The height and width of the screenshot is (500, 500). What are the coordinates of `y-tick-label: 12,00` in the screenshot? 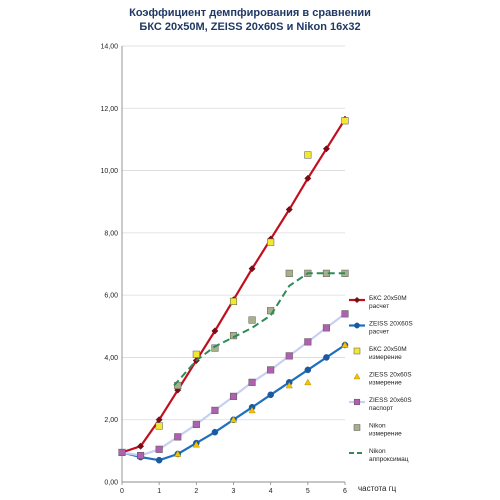 It's located at (109, 109).